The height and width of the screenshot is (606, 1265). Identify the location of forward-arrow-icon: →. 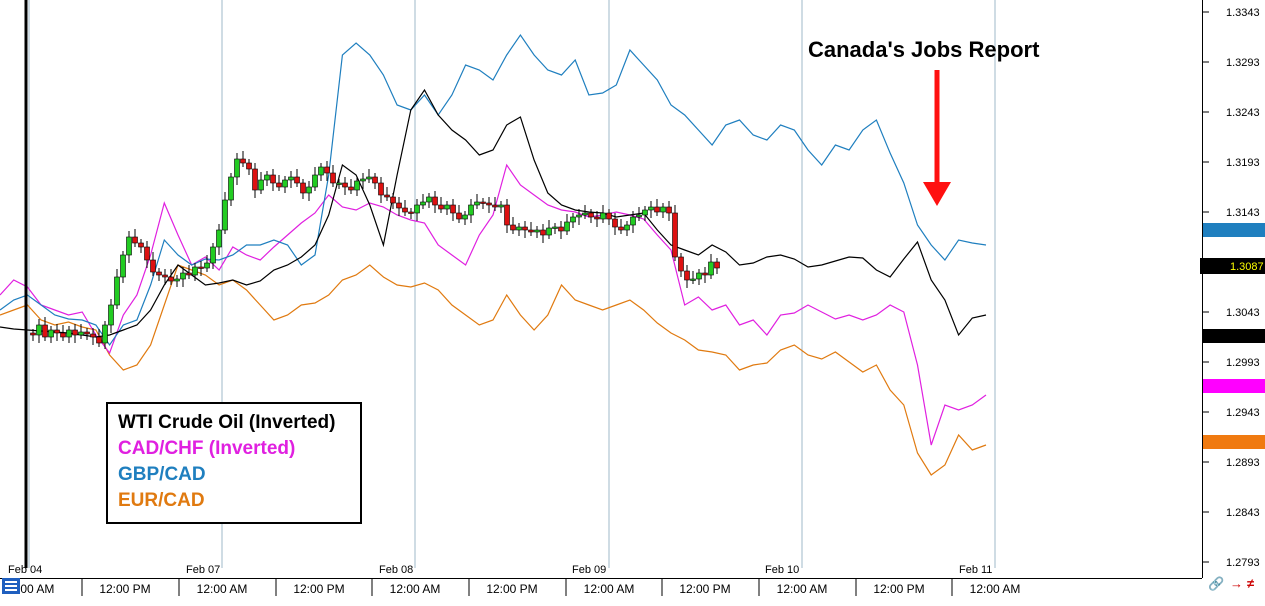
(1236, 583).